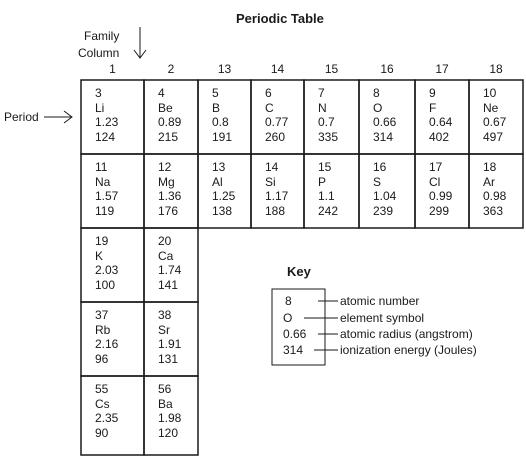 Image resolution: width=526 pixels, height=461 pixels. Describe the element at coordinates (435, 181) in the screenshot. I see `element-symbol: Cl` at that location.